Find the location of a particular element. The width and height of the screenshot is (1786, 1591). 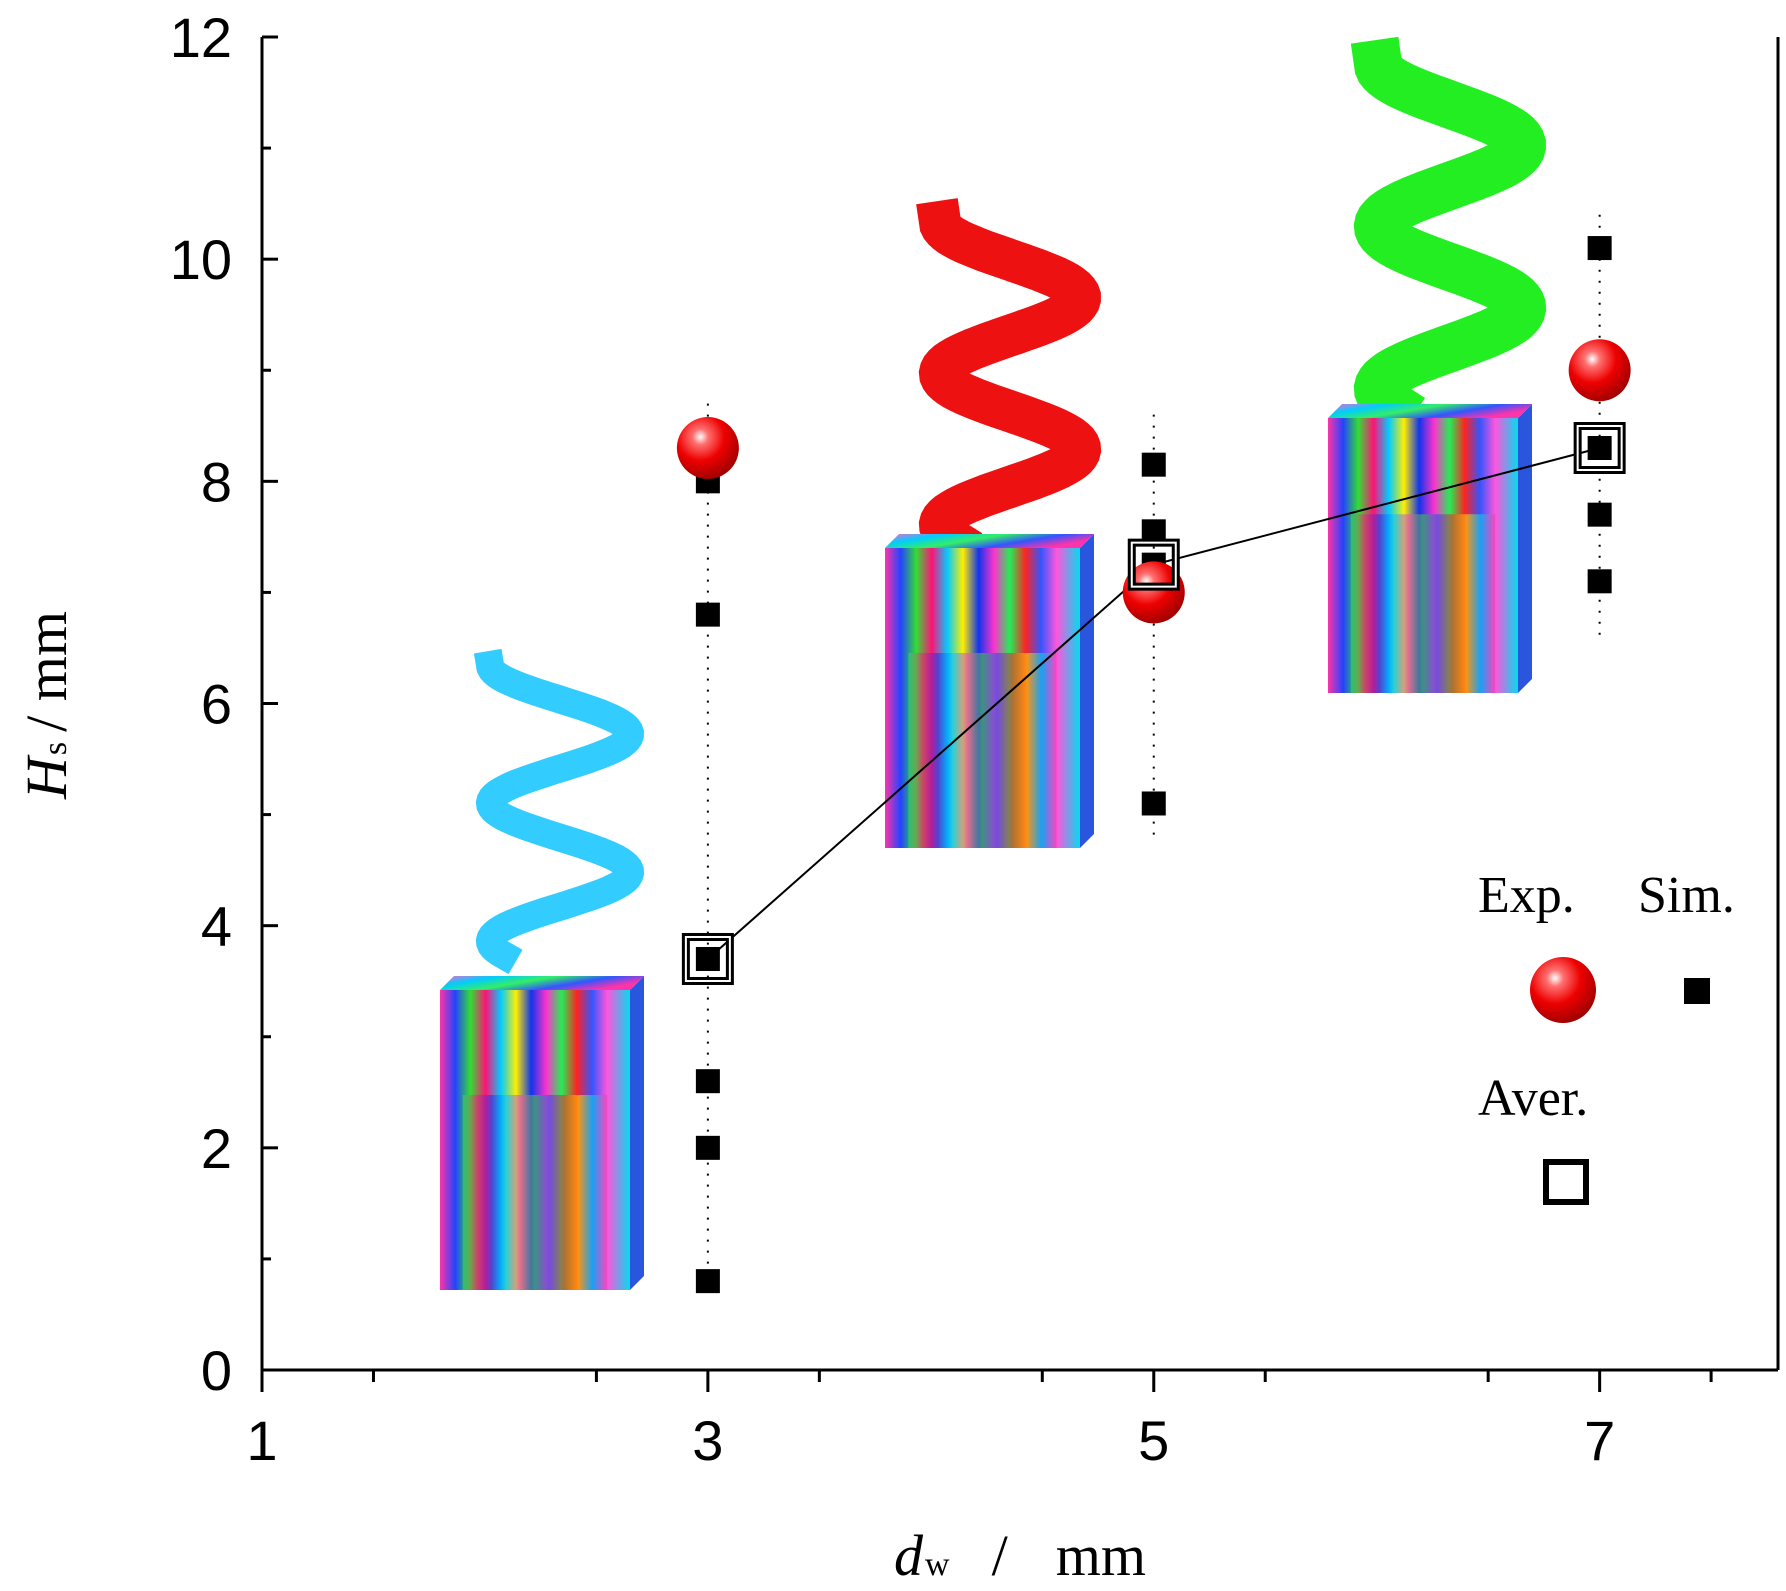

legend-sim-marker is located at coordinates (1697, 991).